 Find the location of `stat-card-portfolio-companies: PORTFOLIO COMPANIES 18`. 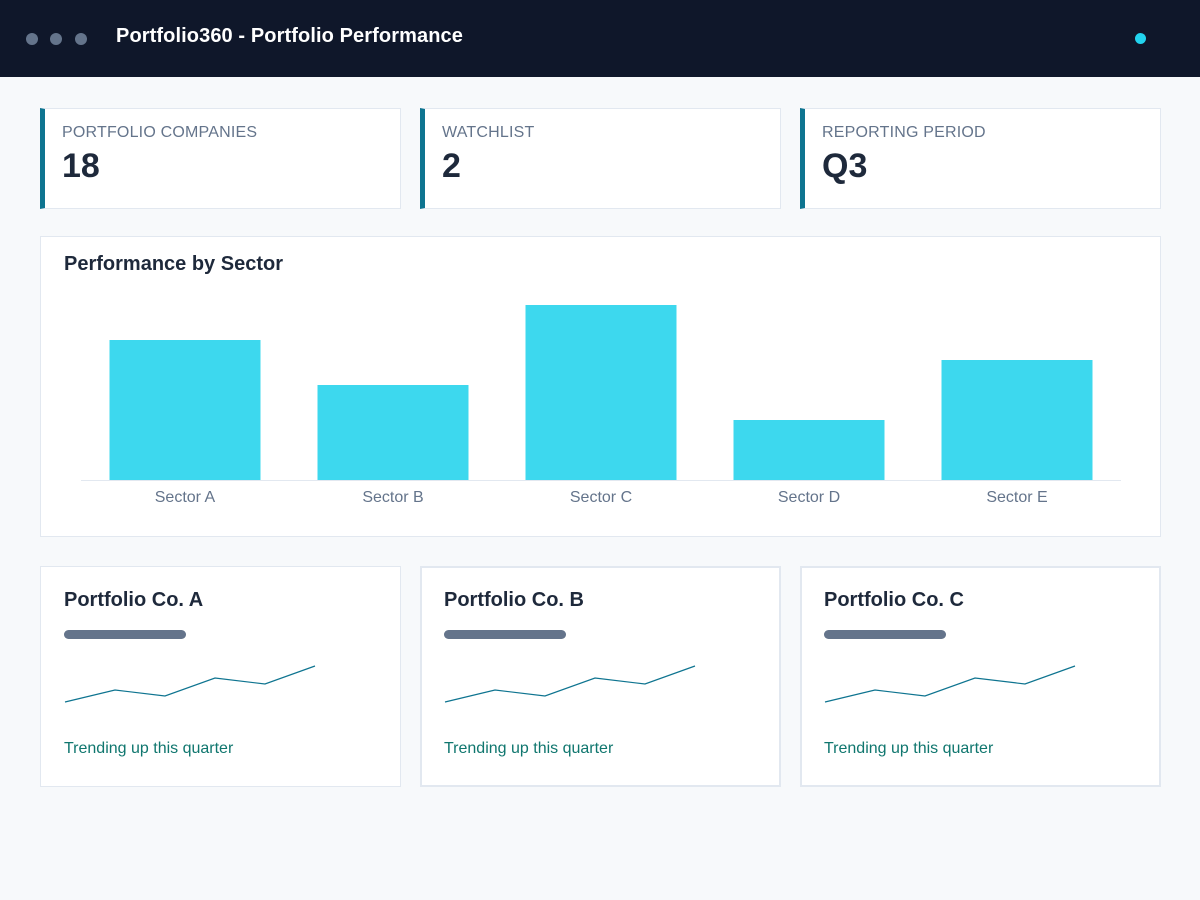

stat-card-portfolio-companies: PORTFOLIO COMPANIES 18 is located at coordinates (220, 158).